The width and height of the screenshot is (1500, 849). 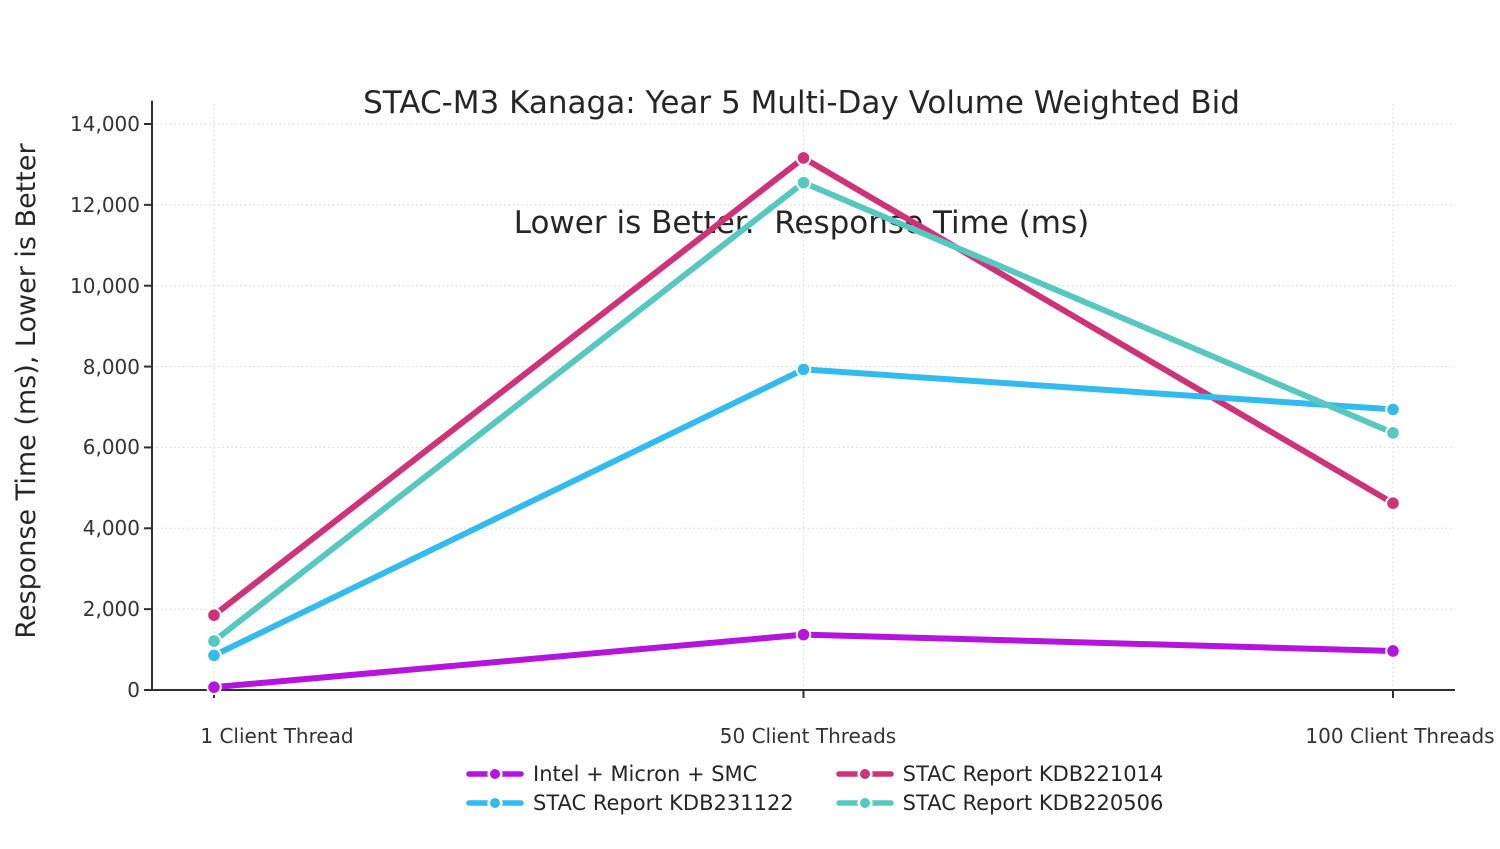 I want to click on x-tick-label-100-client-threads: 100 Client Threads, so click(x=1400, y=736).